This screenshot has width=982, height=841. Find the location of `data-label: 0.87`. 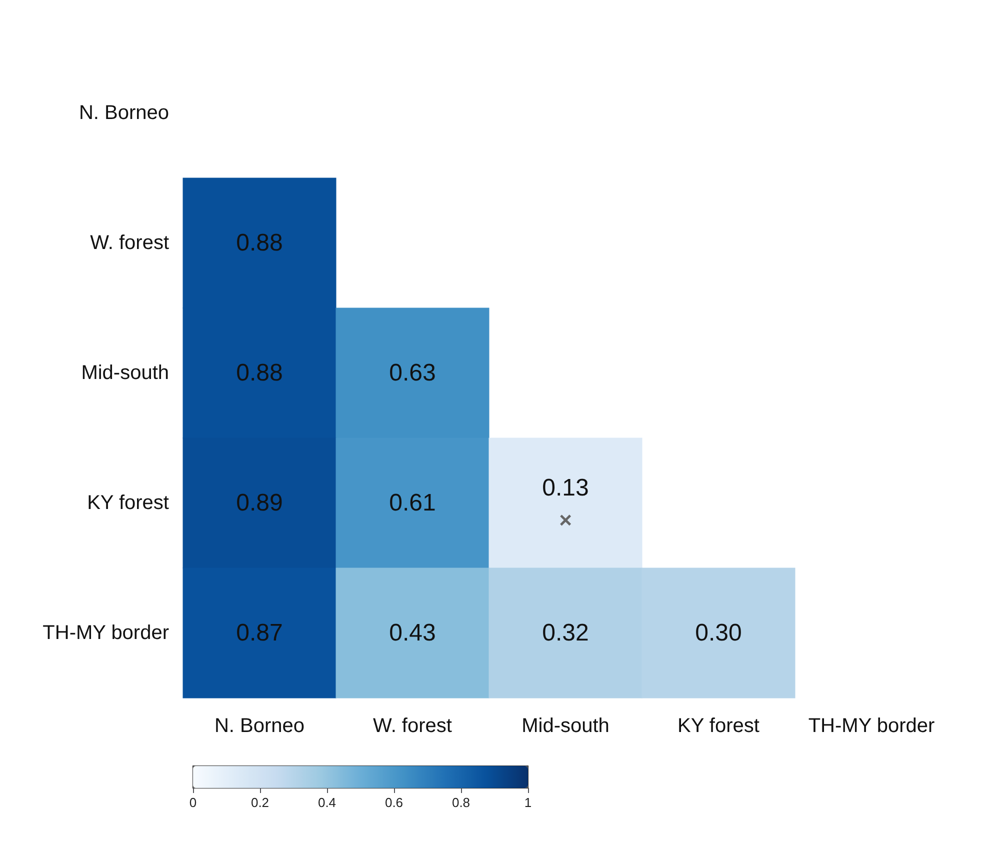

data-label: 0.87 is located at coordinates (259, 633).